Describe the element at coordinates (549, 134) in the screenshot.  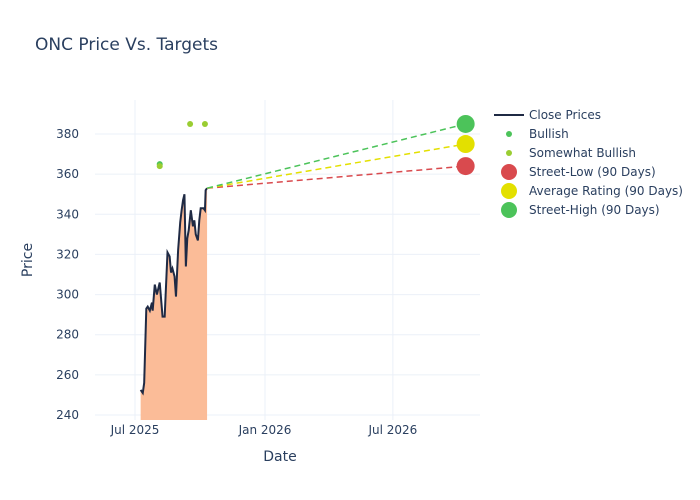
I see `legend-item-label: Bullish` at that location.